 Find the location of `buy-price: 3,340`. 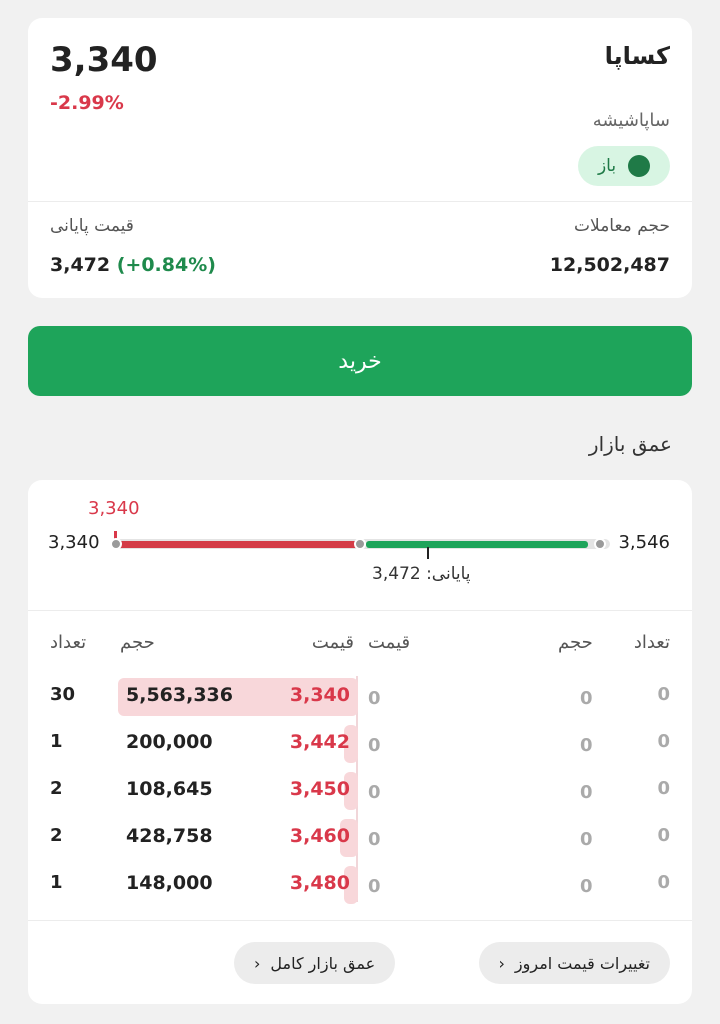

buy-price: 3,340 is located at coordinates (319, 695).